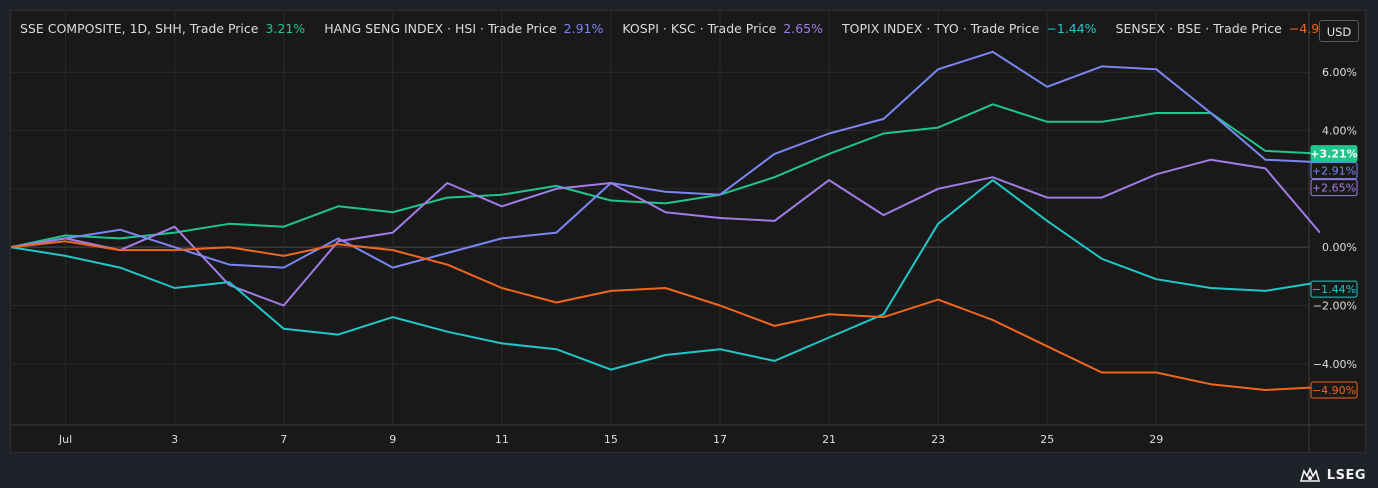  What do you see at coordinates (1339, 31) in the screenshot?
I see `currency-button: USD` at bounding box center [1339, 31].